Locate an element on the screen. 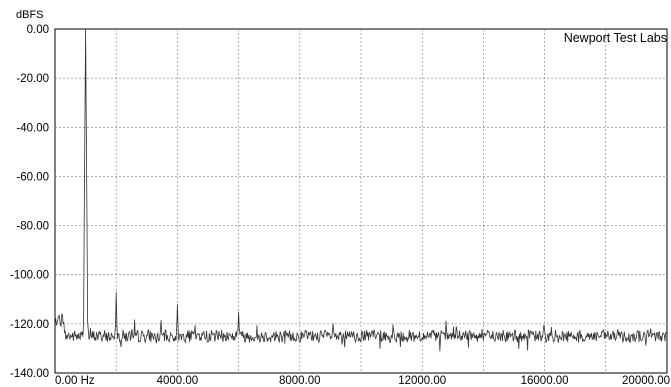  x-tick-label: 16000.00 is located at coordinates (545, 381).